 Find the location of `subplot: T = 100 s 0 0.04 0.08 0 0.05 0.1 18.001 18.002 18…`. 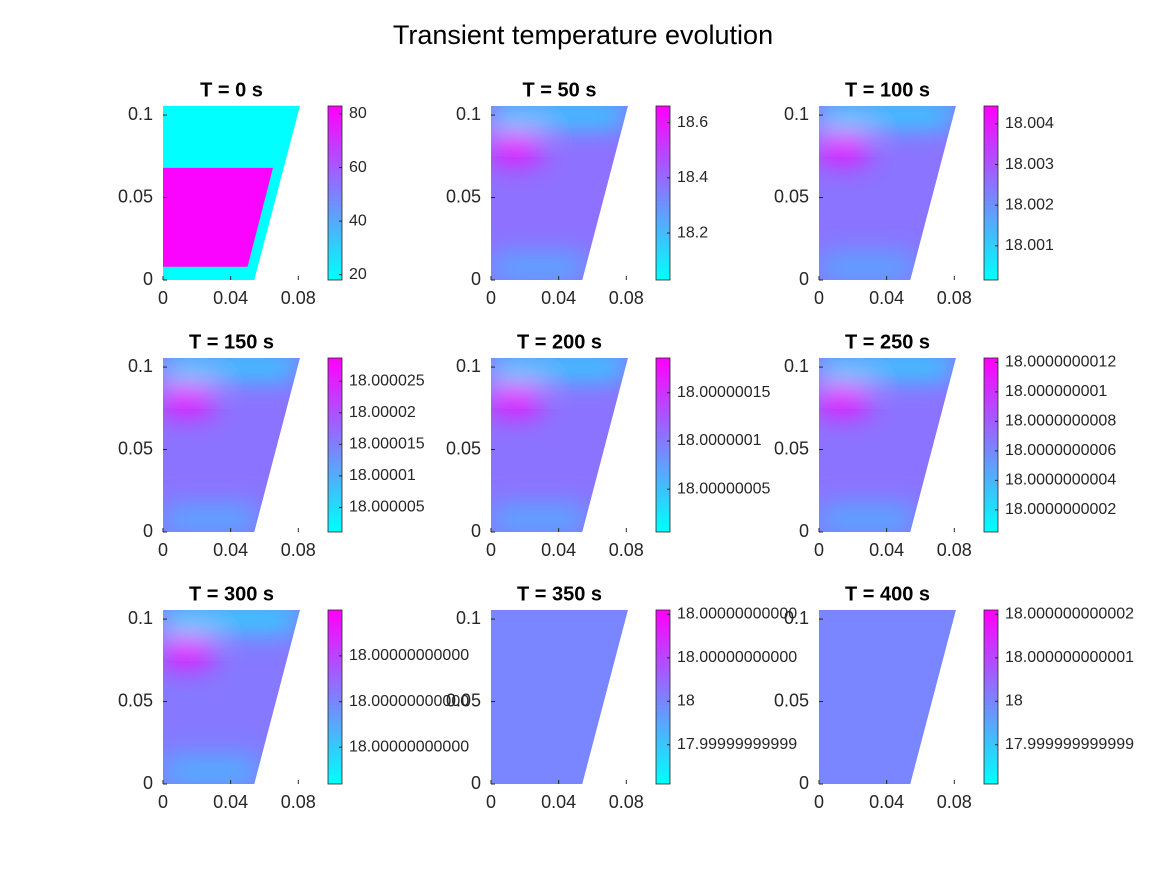

subplot: T = 100 s 0 0.04 0.08 0 0.05 0.1 18.001 18.002 18… is located at coordinates (914, 193).